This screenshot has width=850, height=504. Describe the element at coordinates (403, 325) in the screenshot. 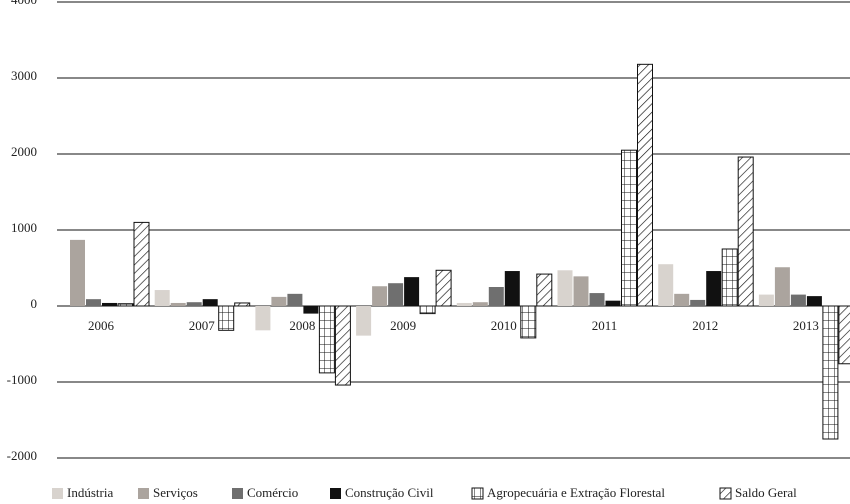

I see `x-tick-label: 2009` at that location.